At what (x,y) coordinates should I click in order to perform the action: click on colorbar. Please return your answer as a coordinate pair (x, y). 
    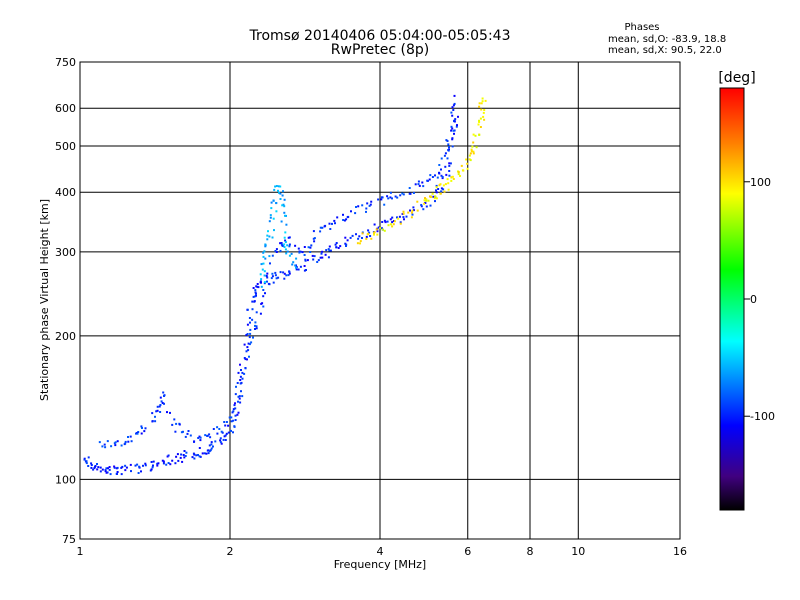
    Looking at the image, I should click on (732, 299).